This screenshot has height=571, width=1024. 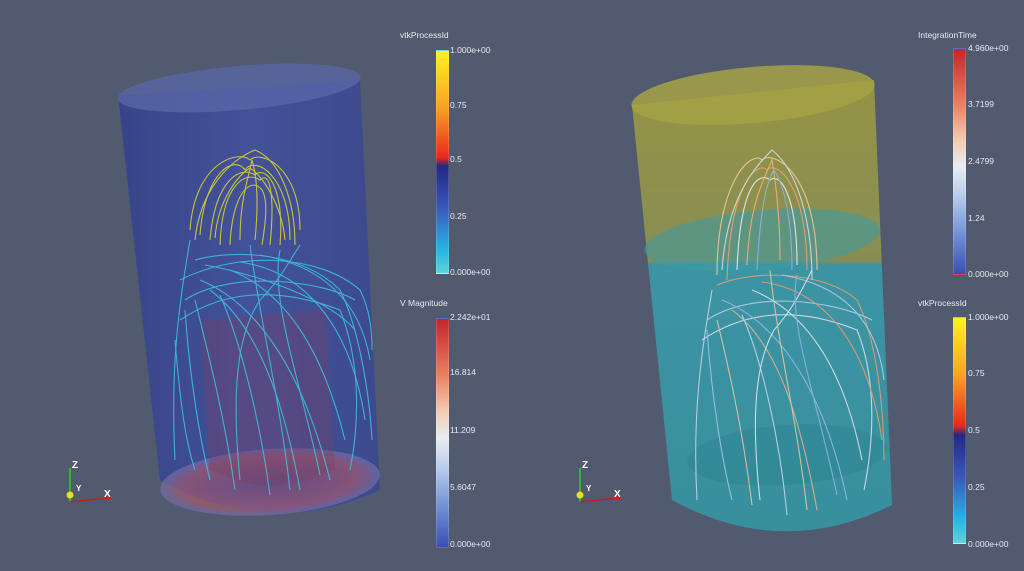 What do you see at coordinates (463, 372) in the screenshot?
I see `tick-label: 16.814` at bounding box center [463, 372].